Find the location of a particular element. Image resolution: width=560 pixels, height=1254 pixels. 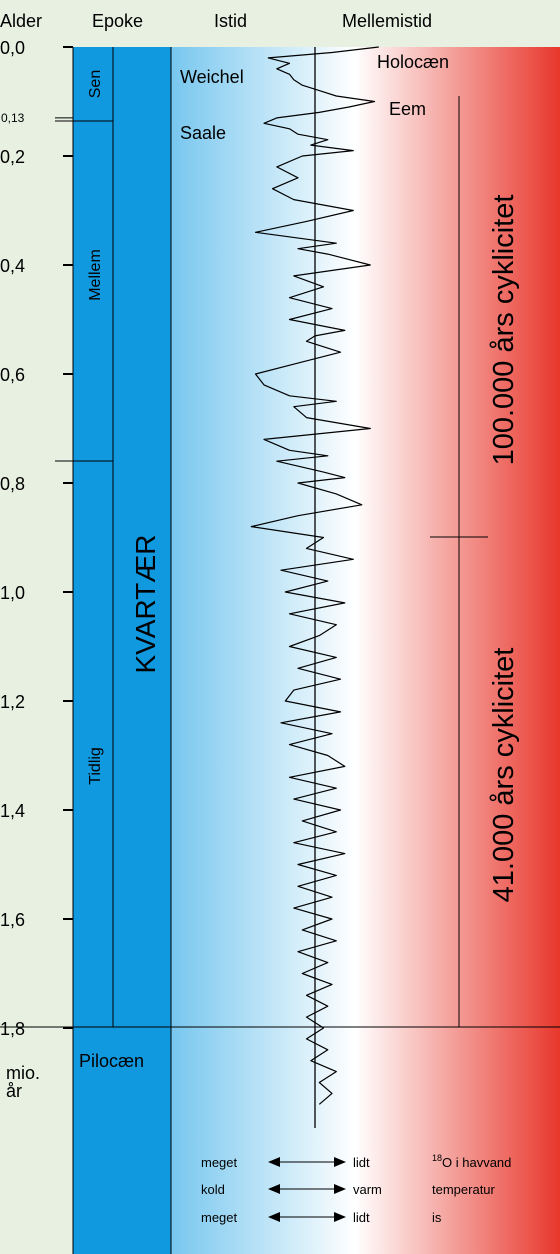

header-epoch: Epoke is located at coordinates (117, 21).